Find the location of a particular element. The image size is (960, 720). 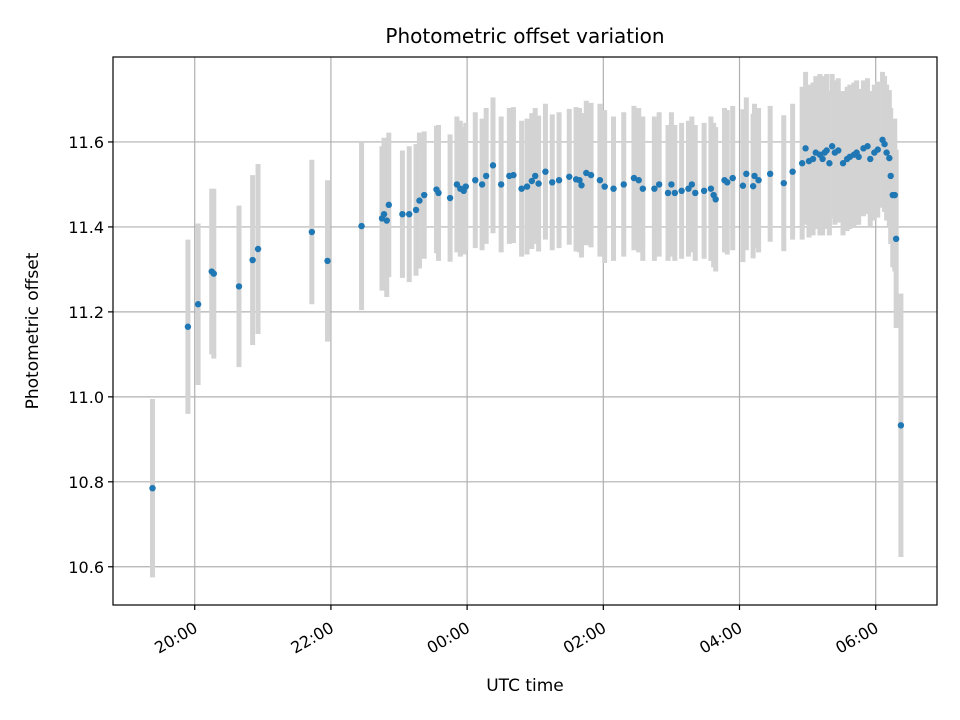

y-tick-label: 11.0 is located at coordinates (86, 397).